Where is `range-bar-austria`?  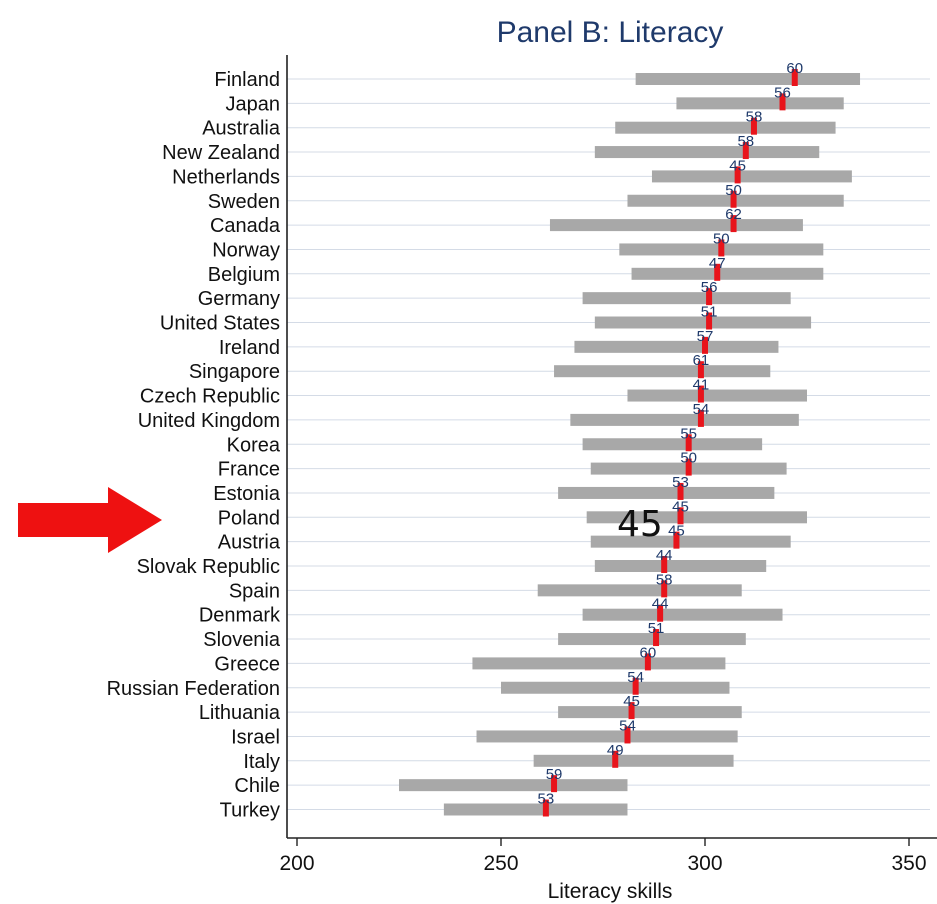 range-bar-austria is located at coordinates (690, 541).